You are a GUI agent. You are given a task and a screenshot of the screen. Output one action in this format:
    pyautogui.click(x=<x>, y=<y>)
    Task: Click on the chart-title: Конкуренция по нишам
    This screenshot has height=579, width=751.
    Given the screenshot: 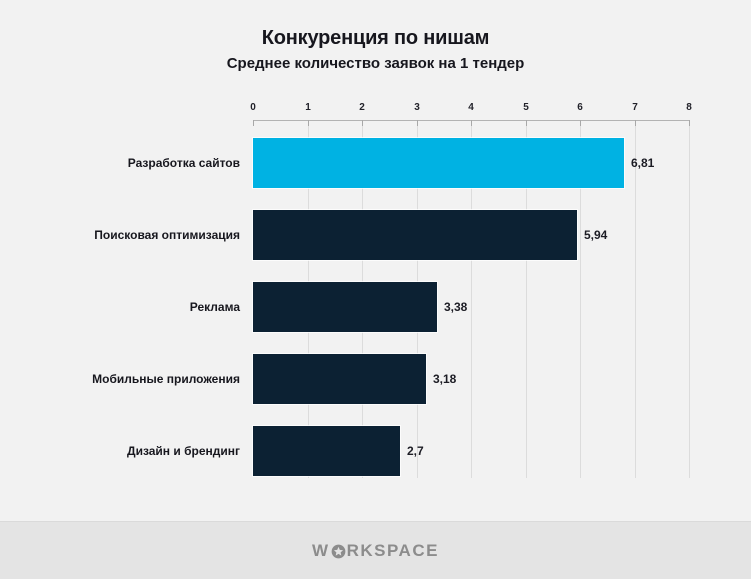 What is the action you would take?
    pyautogui.click(x=375, y=38)
    